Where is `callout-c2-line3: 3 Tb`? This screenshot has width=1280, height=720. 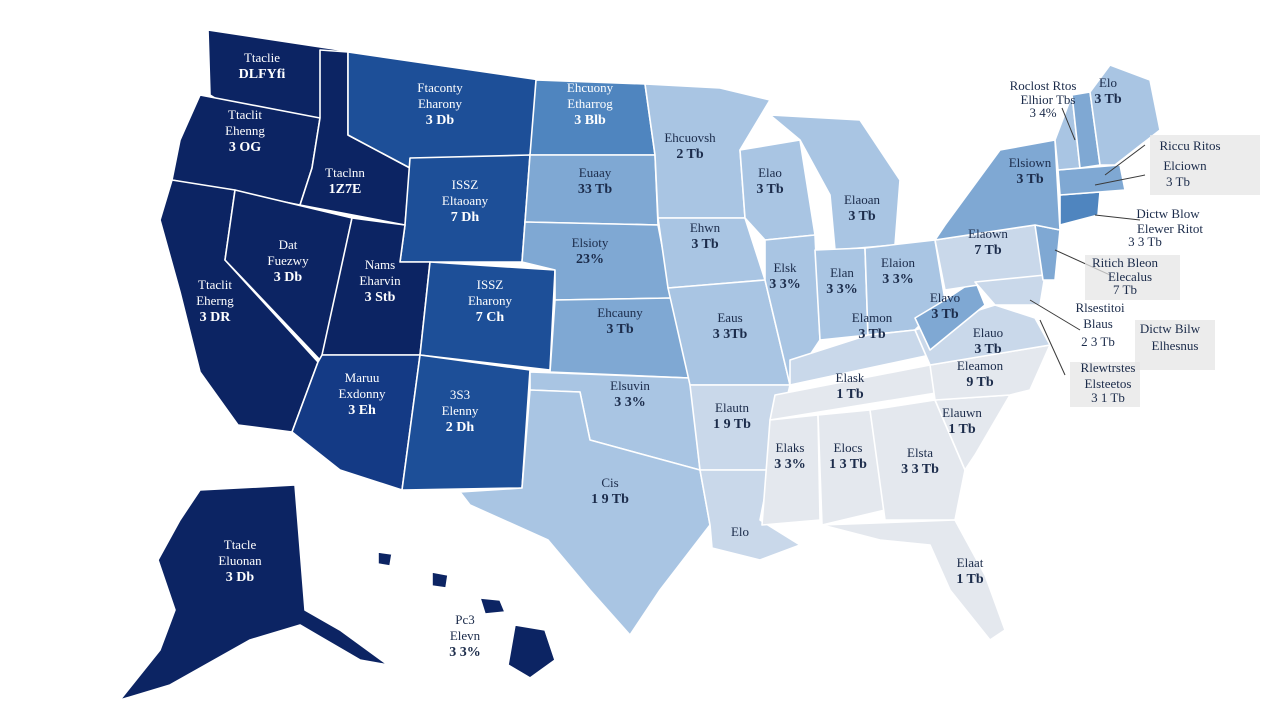 callout-c2-line3: 3 Tb is located at coordinates (1178, 181).